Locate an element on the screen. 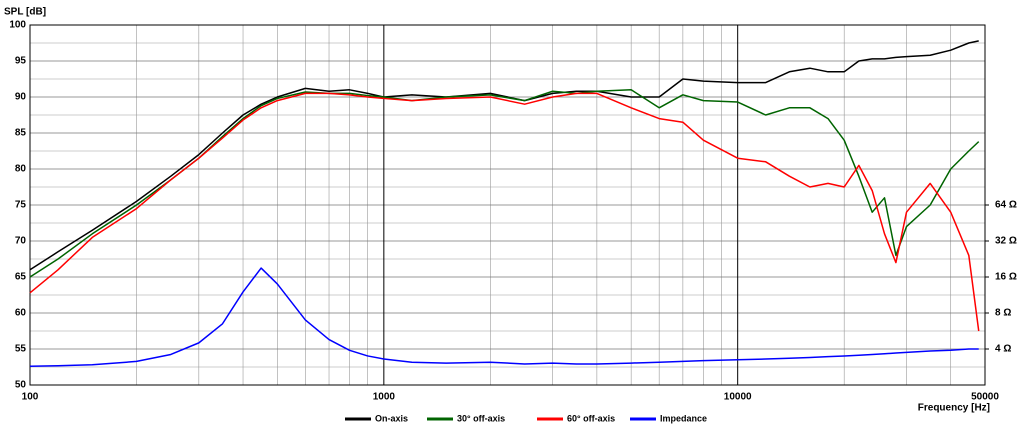 This screenshot has height=435, width=1024. legend-label: 60° off-axis is located at coordinates (591, 418).